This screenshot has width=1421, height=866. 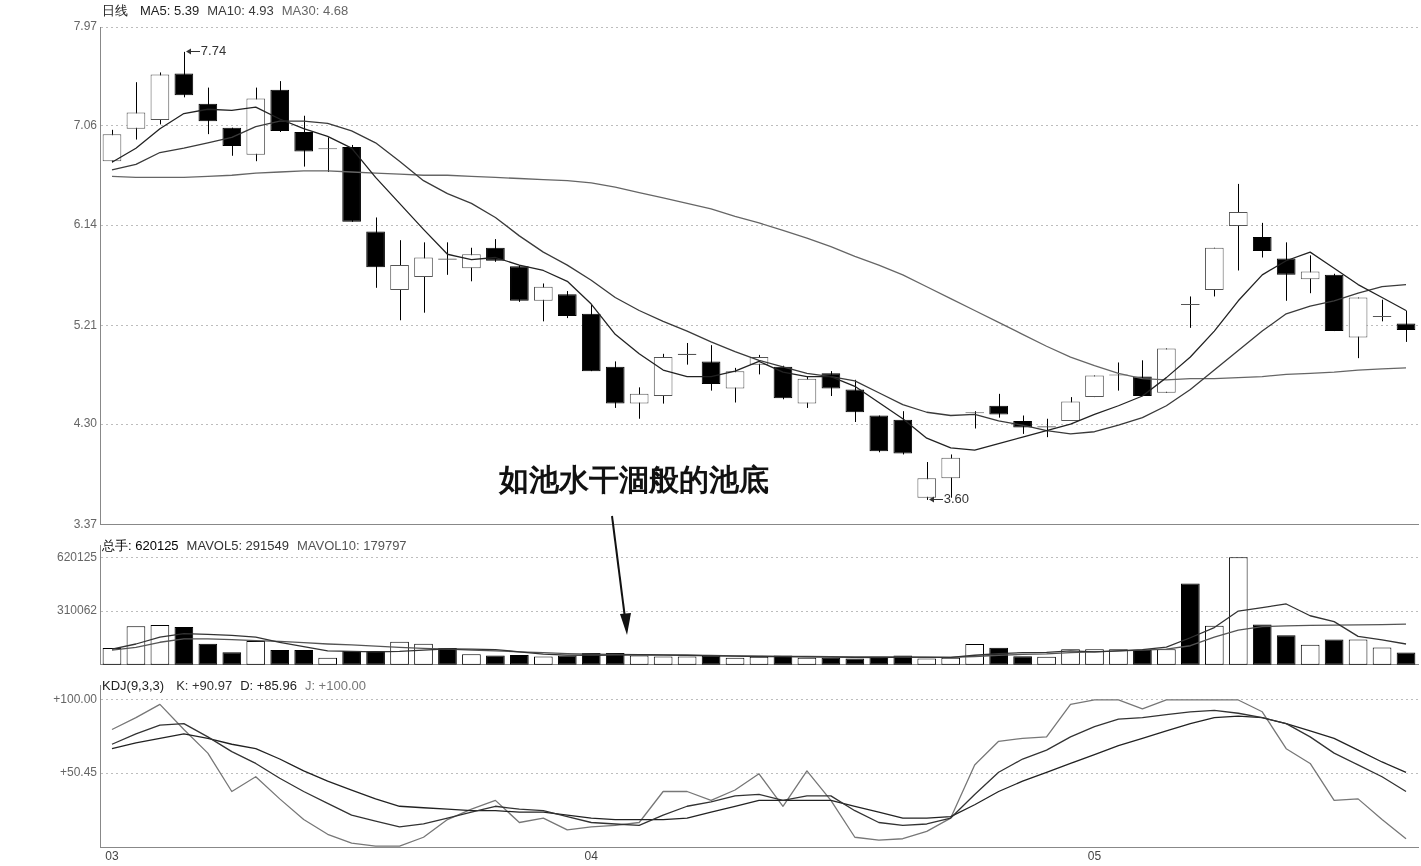 What do you see at coordinates (237, 545) in the screenshot?
I see `text: MAVOL5: 291549` at bounding box center [237, 545].